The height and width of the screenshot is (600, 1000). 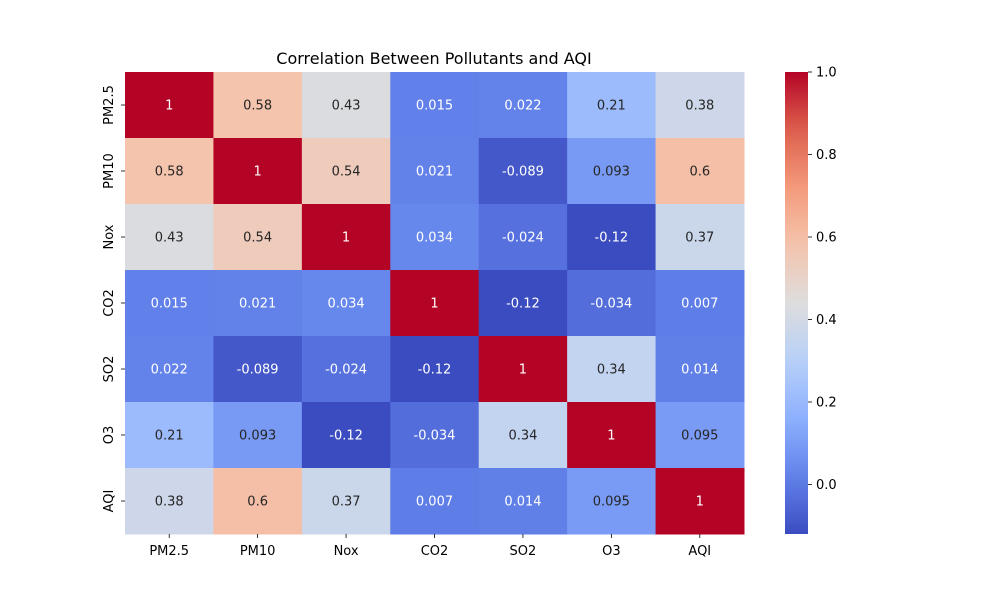 I want to click on y-tick-label: PM2.5, so click(x=109, y=105).